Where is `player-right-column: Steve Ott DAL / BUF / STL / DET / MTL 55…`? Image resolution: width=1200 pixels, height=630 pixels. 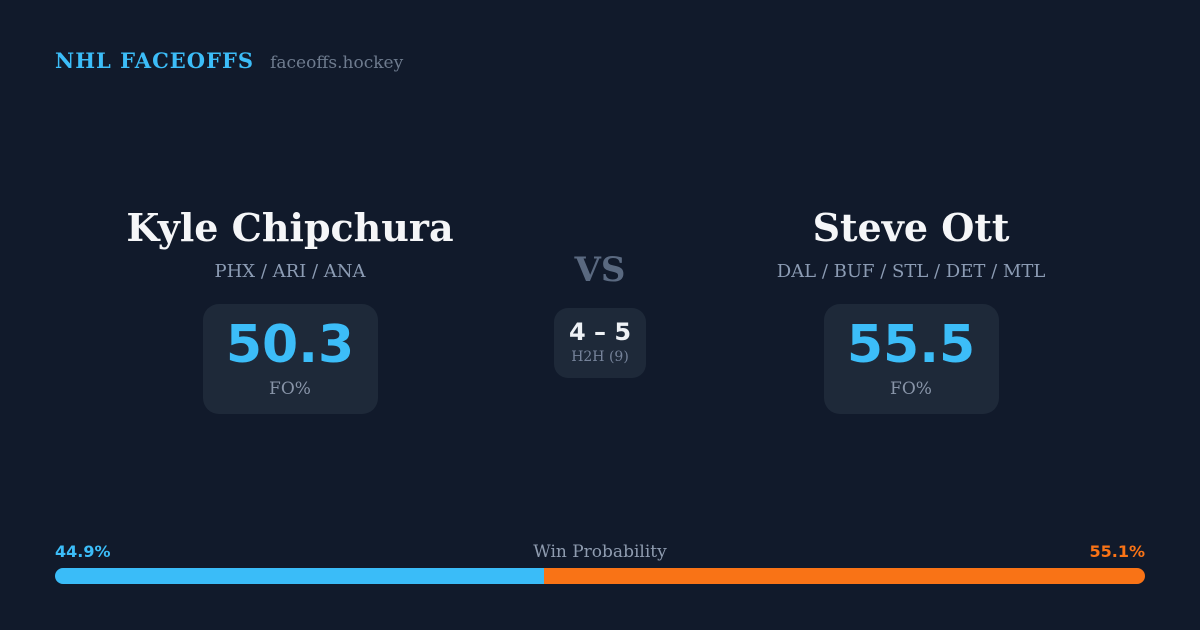 player-right-column: Steve Ott DAL / BUF / STL / DET / MTL 55… is located at coordinates (911, 310).